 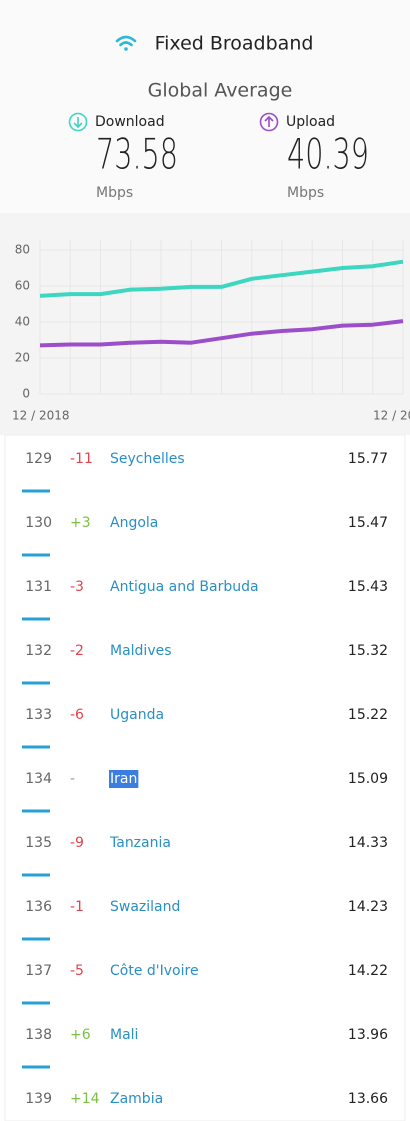 I want to click on download-icon, so click(x=78, y=122).